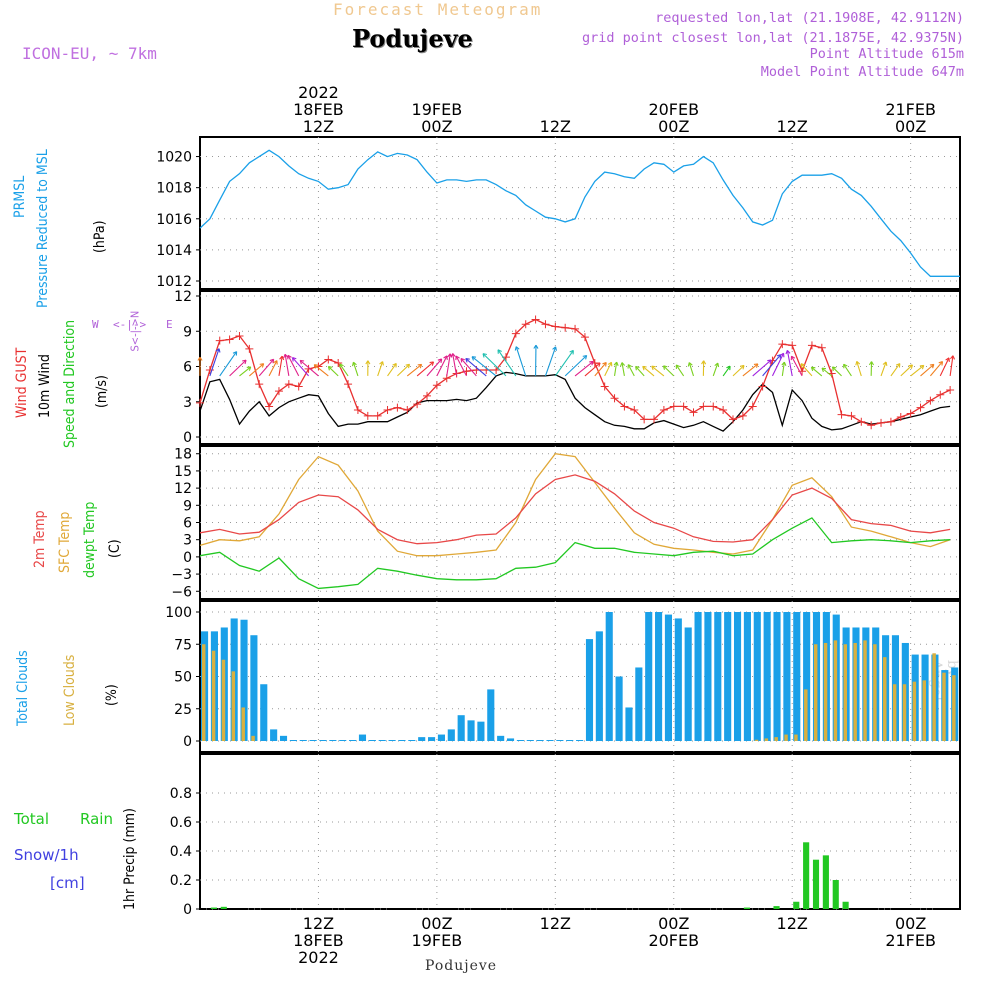  Describe the element at coordinates (438, 9) in the screenshot. I see `chart-title: Forecast Meteogram` at that location.